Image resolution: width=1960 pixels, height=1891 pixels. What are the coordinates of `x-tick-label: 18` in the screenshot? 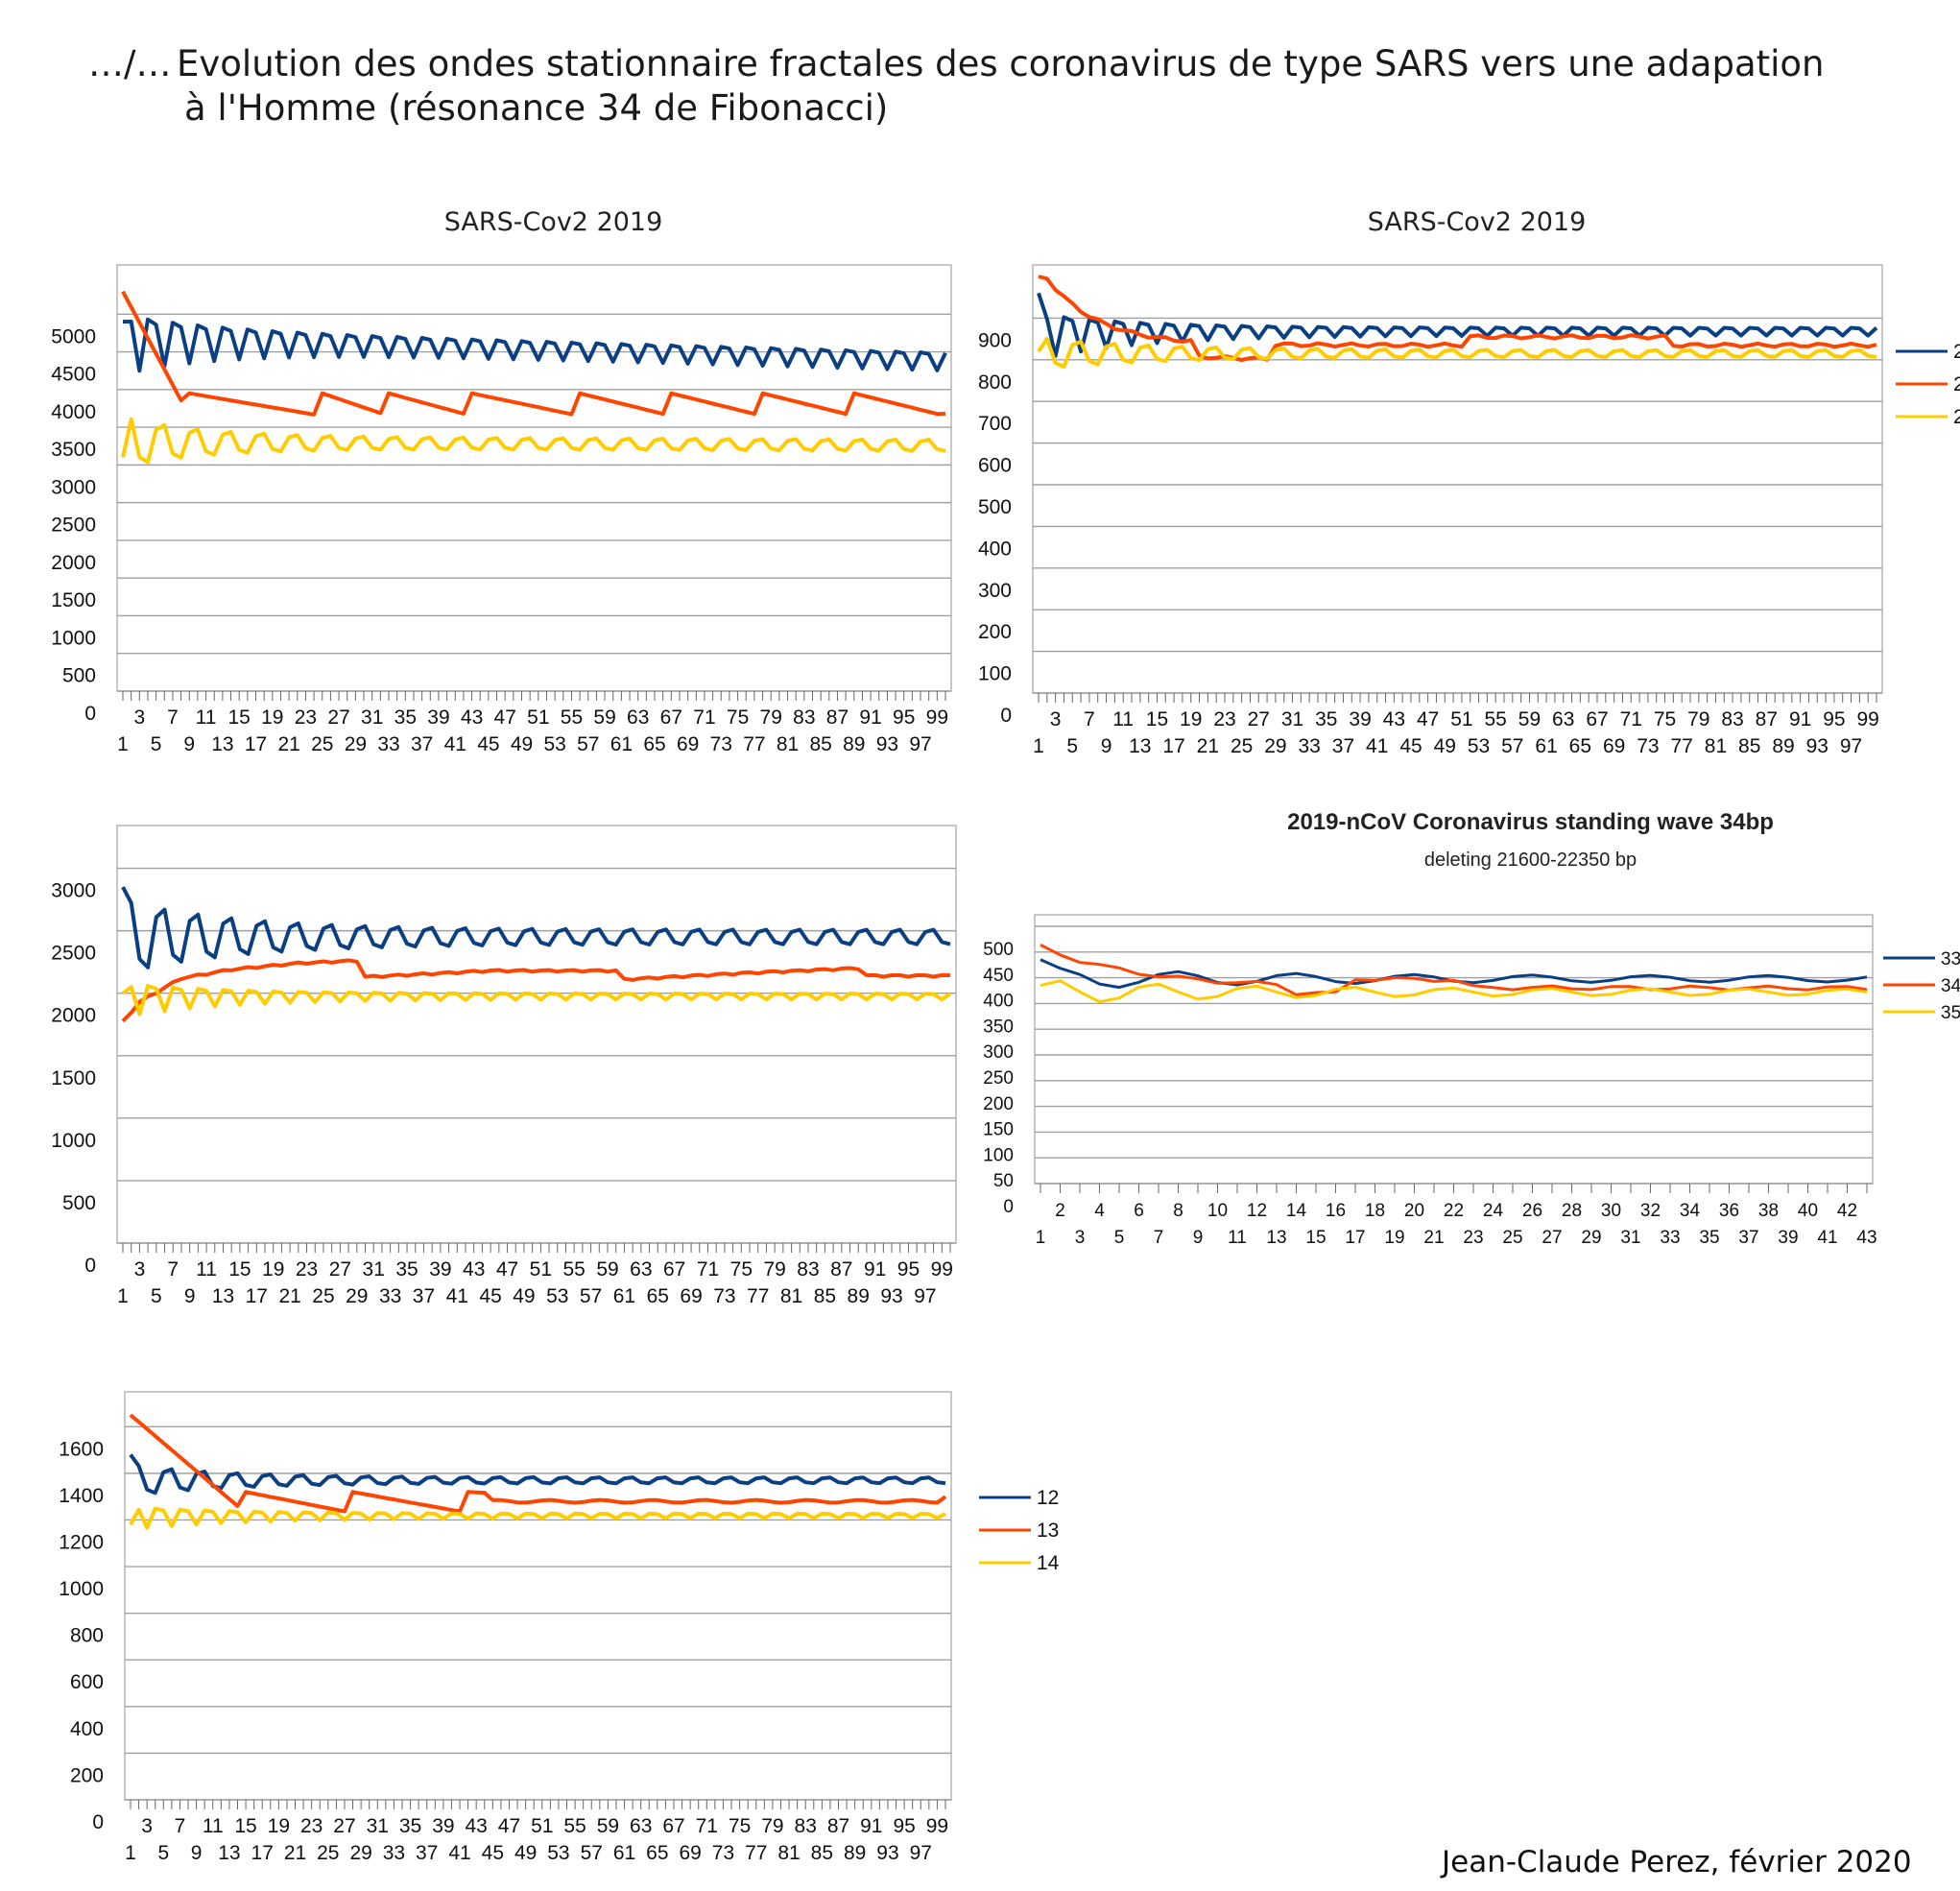 It's located at (1375, 1211).